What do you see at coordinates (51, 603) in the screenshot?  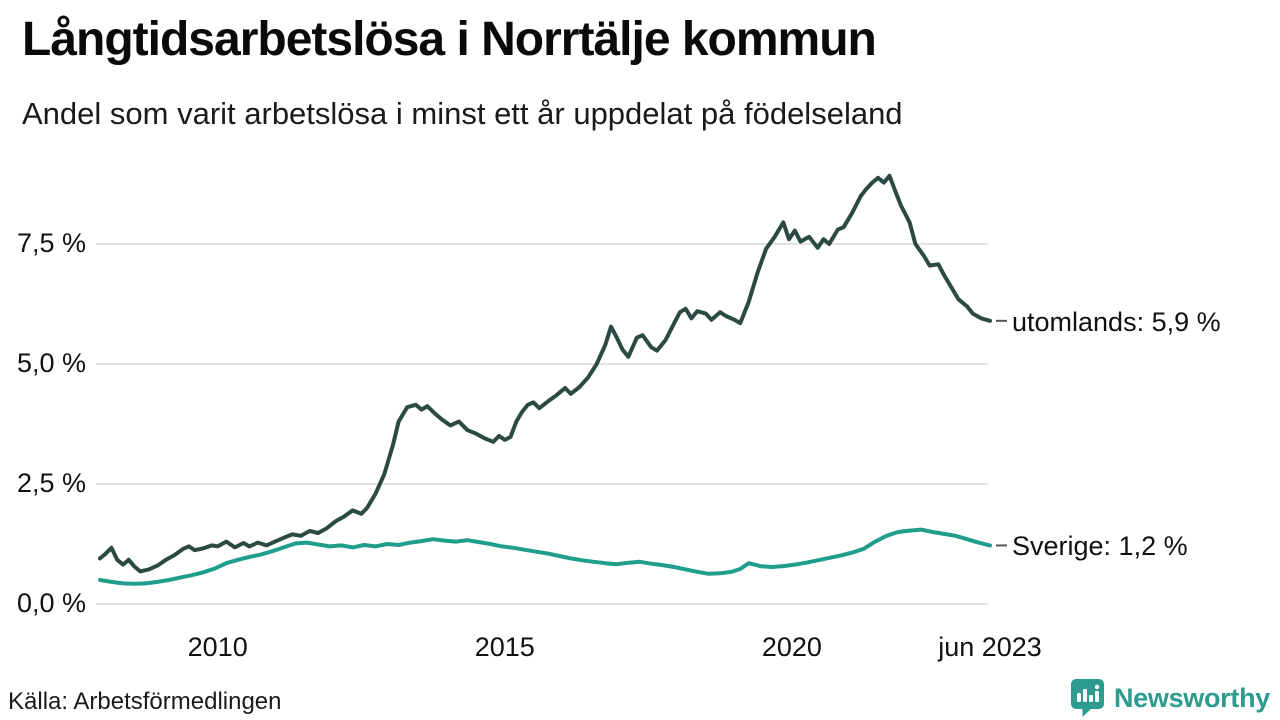 I see `y-tick-label: 0,0 %` at bounding box center [51, 603].